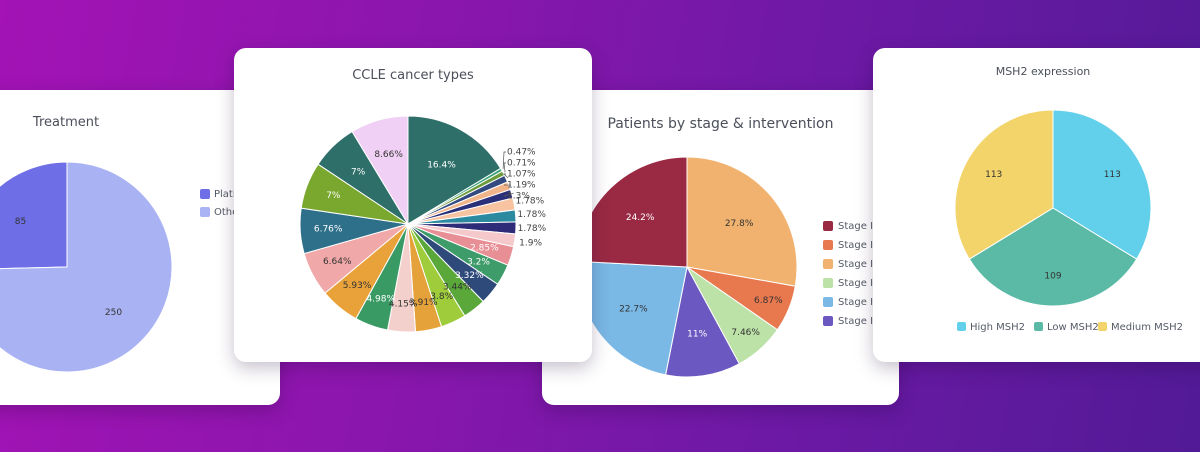  I want to click on data-label: 5.93%, so click(357, 286).